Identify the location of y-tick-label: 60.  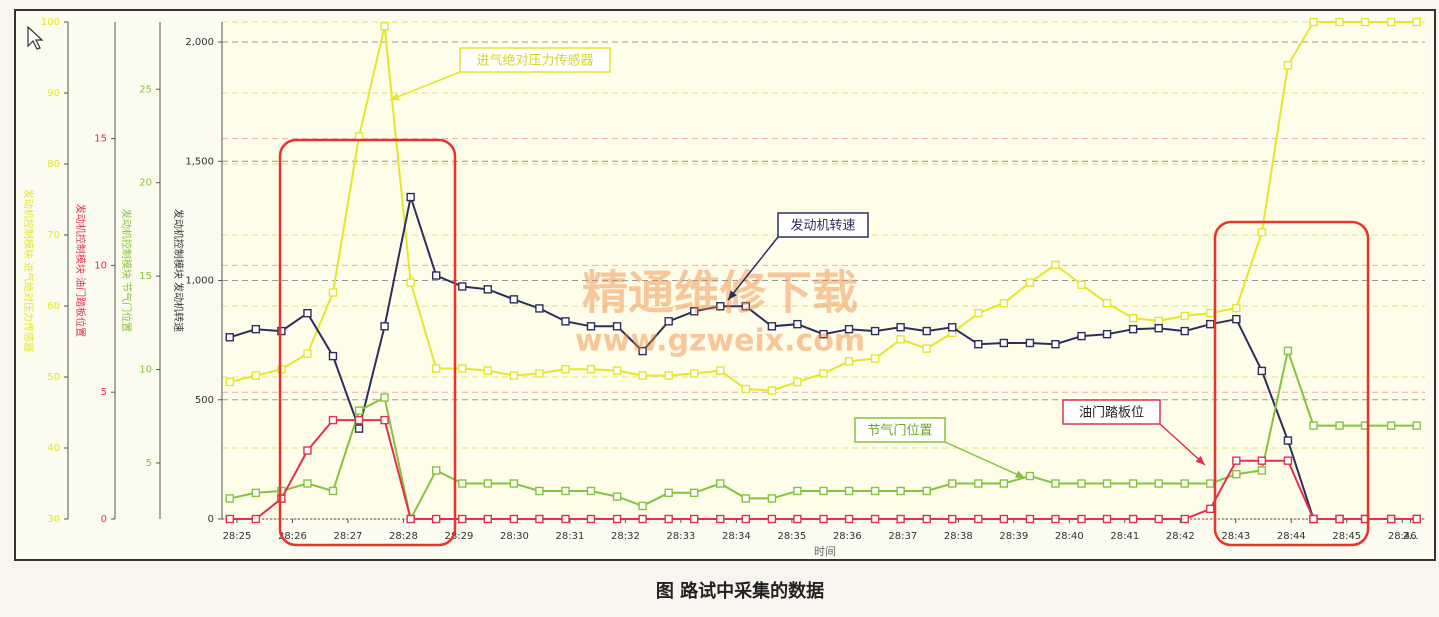
(53, 306).